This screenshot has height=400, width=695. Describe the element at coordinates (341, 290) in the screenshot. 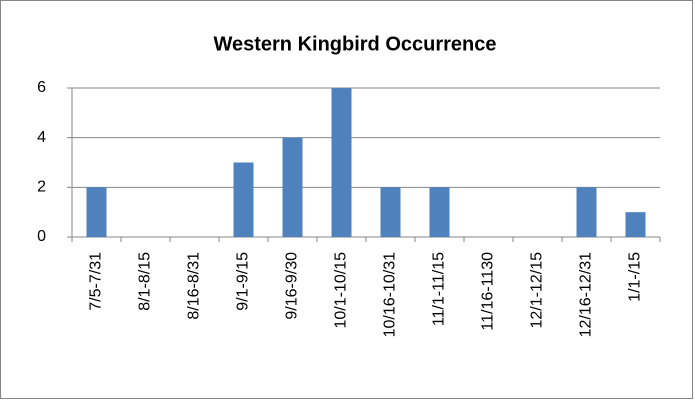

I see `x-tick-label: 10/1-10/15` at that location.